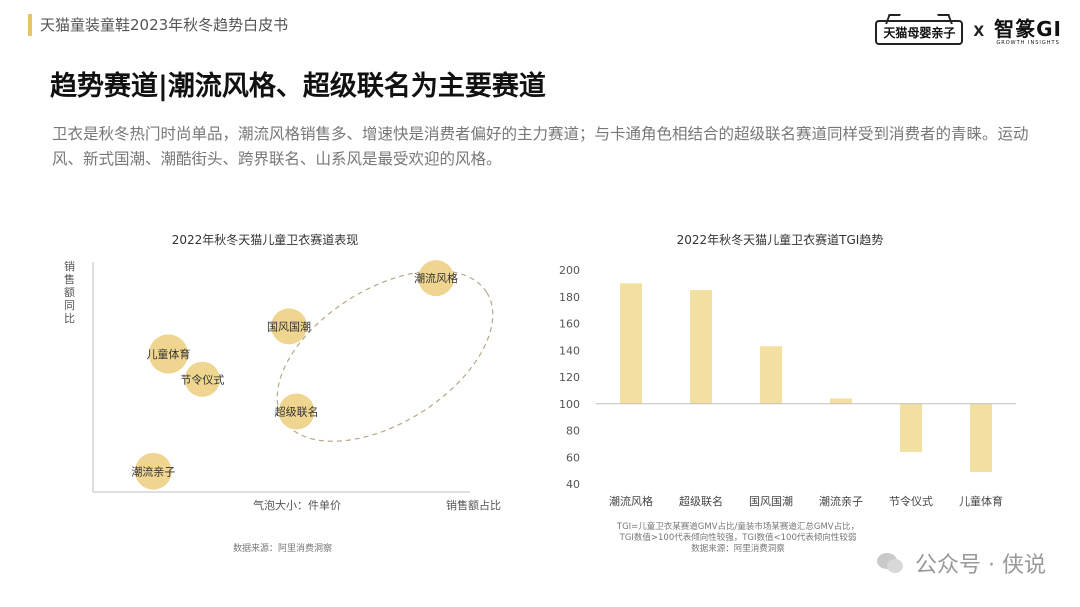 The image size is (1080, 607). Describe the element at coordinates (573, 457) in the screenshot. I see `tgi-y-tick: 60` at that location.